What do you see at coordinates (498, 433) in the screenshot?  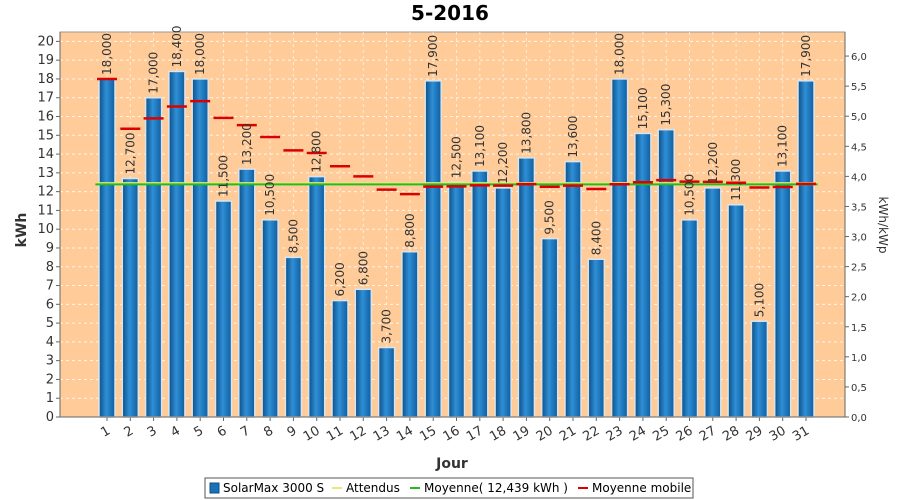 I see `x-tick-label: 18` at bounding box center [498, 433].